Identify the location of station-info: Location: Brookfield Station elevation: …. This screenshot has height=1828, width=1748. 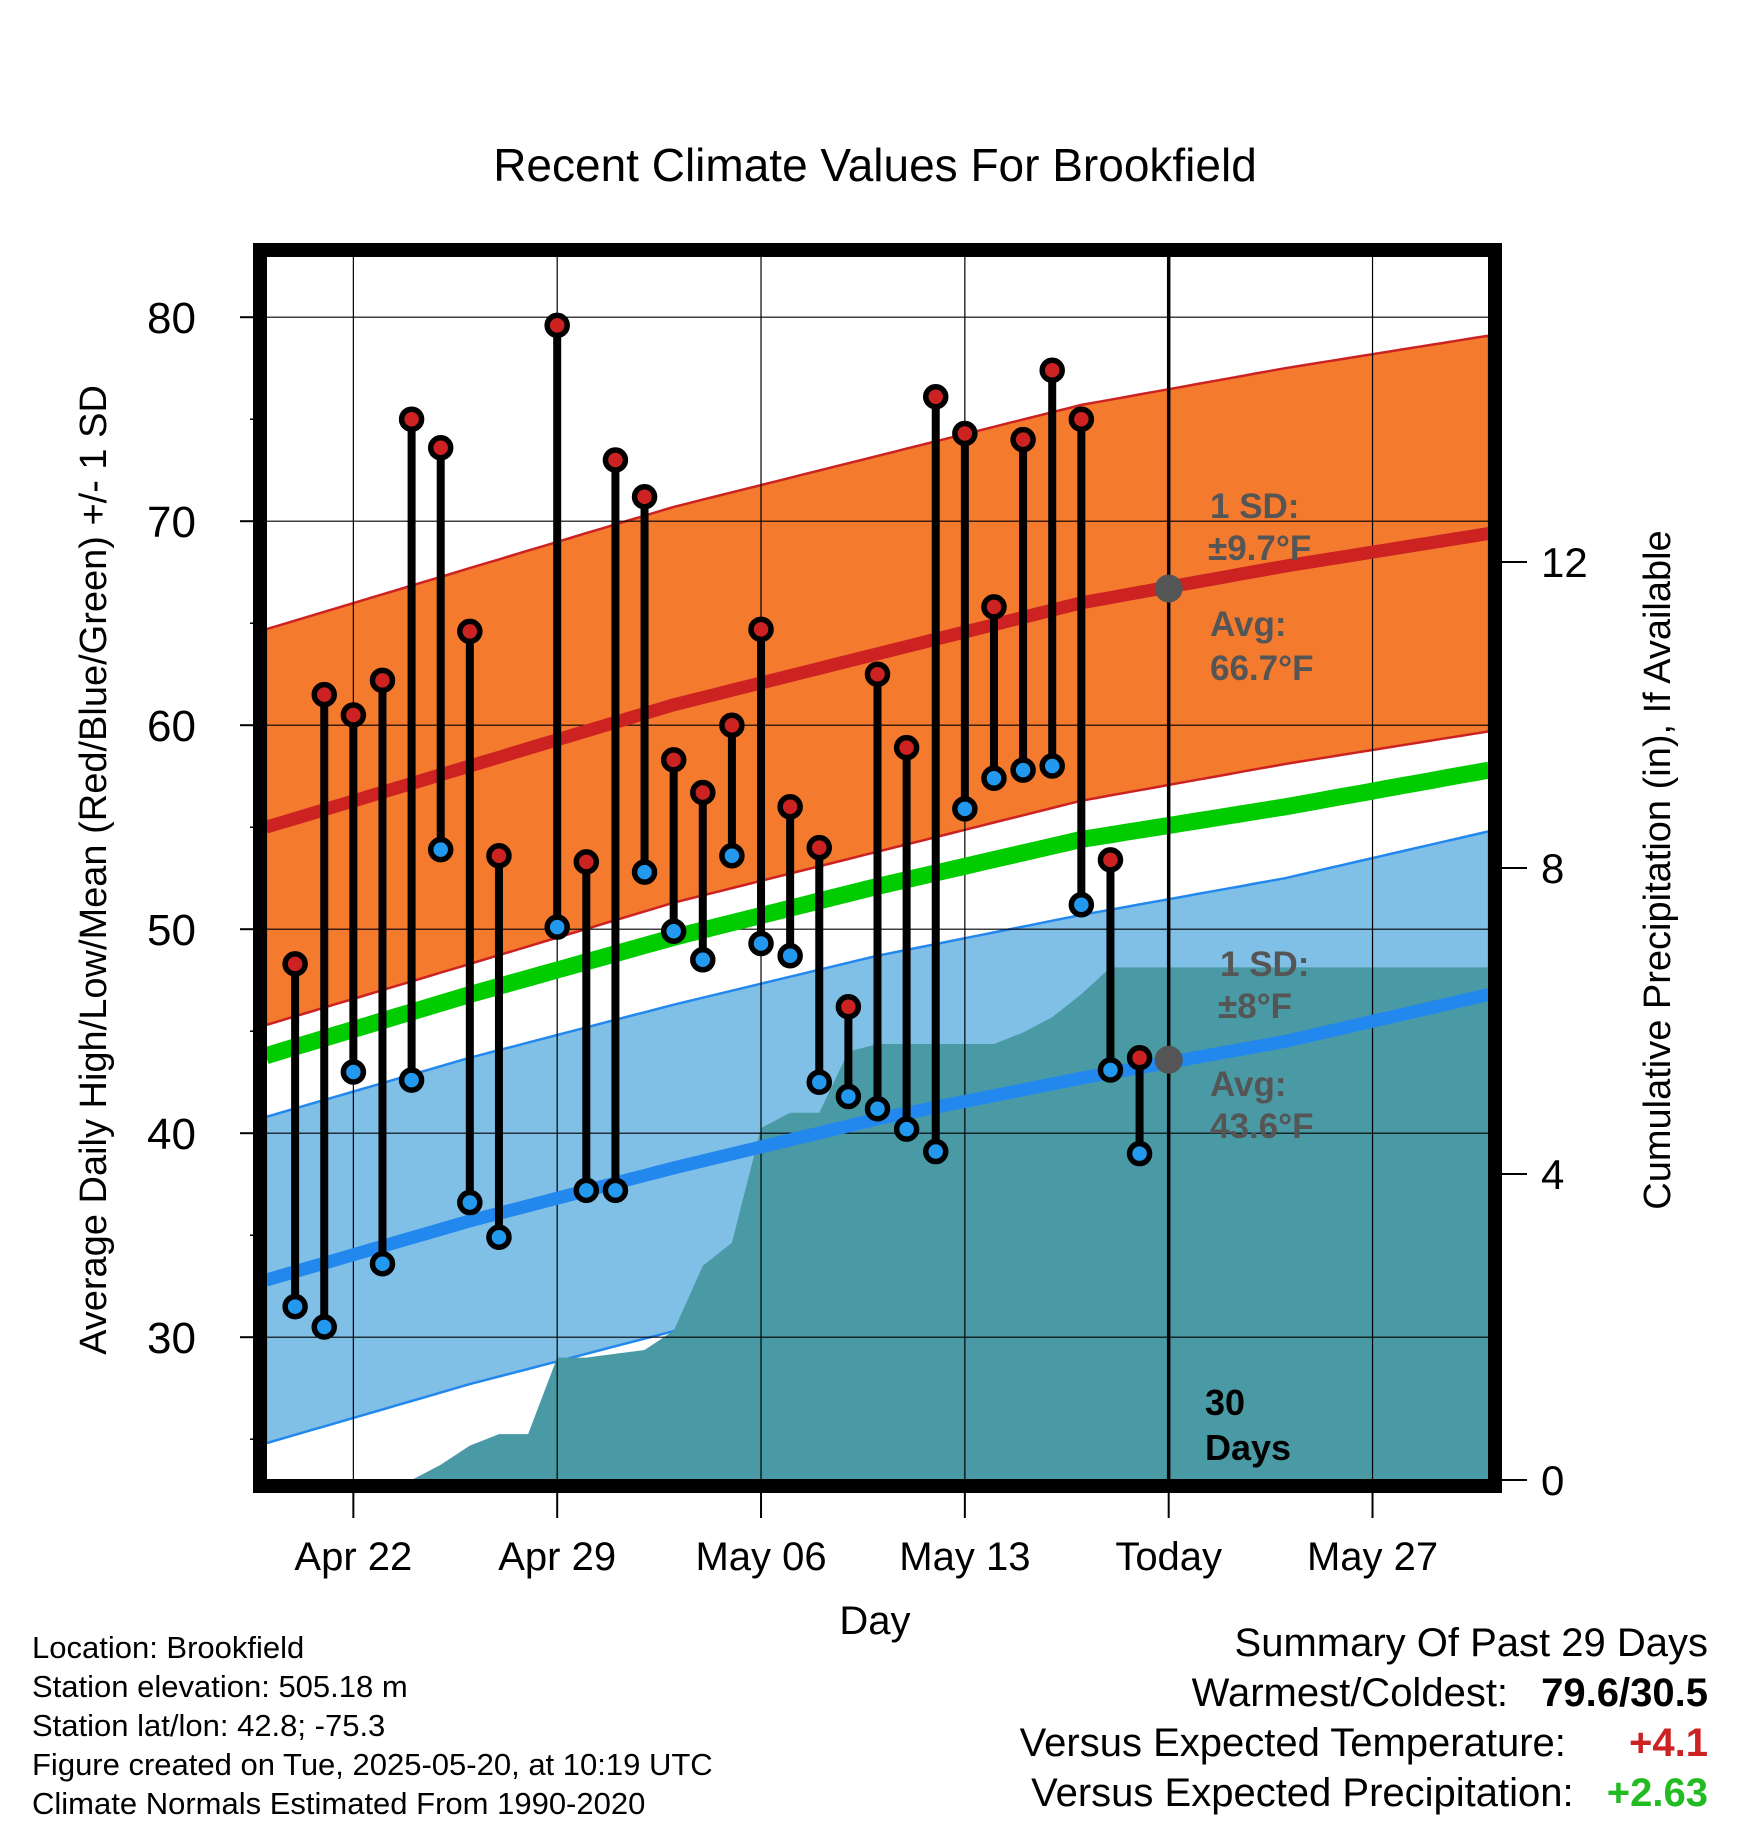
(372, 1725).